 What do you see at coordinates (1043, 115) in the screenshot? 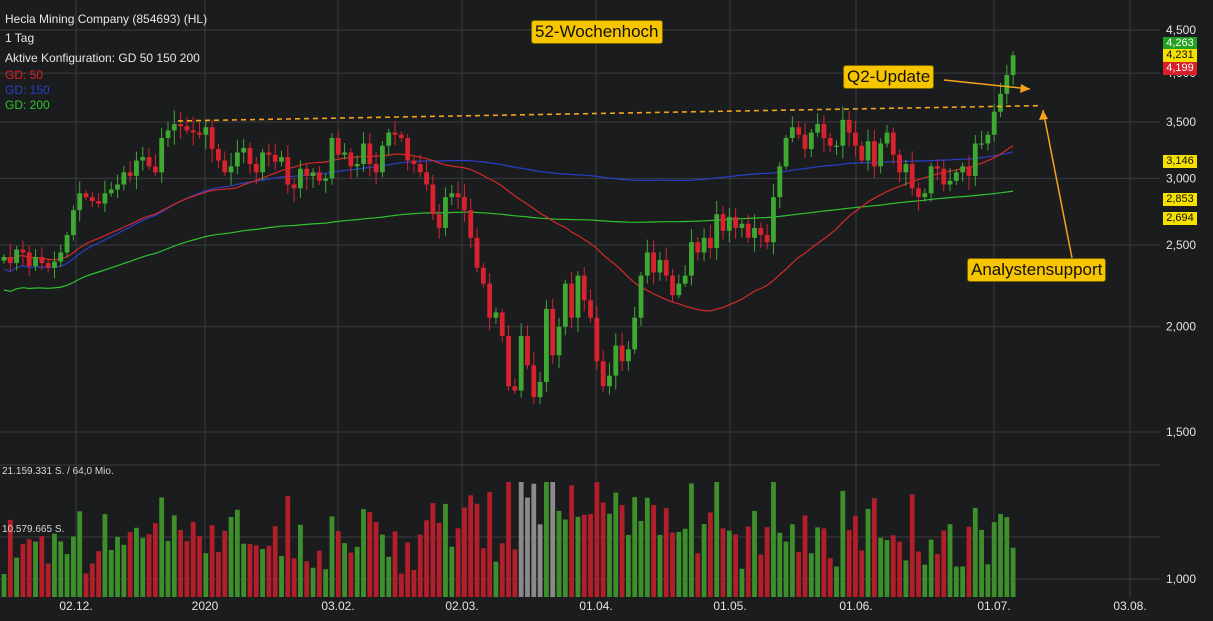
I see `arrow-support-head` at bounding box center [1043, 115].